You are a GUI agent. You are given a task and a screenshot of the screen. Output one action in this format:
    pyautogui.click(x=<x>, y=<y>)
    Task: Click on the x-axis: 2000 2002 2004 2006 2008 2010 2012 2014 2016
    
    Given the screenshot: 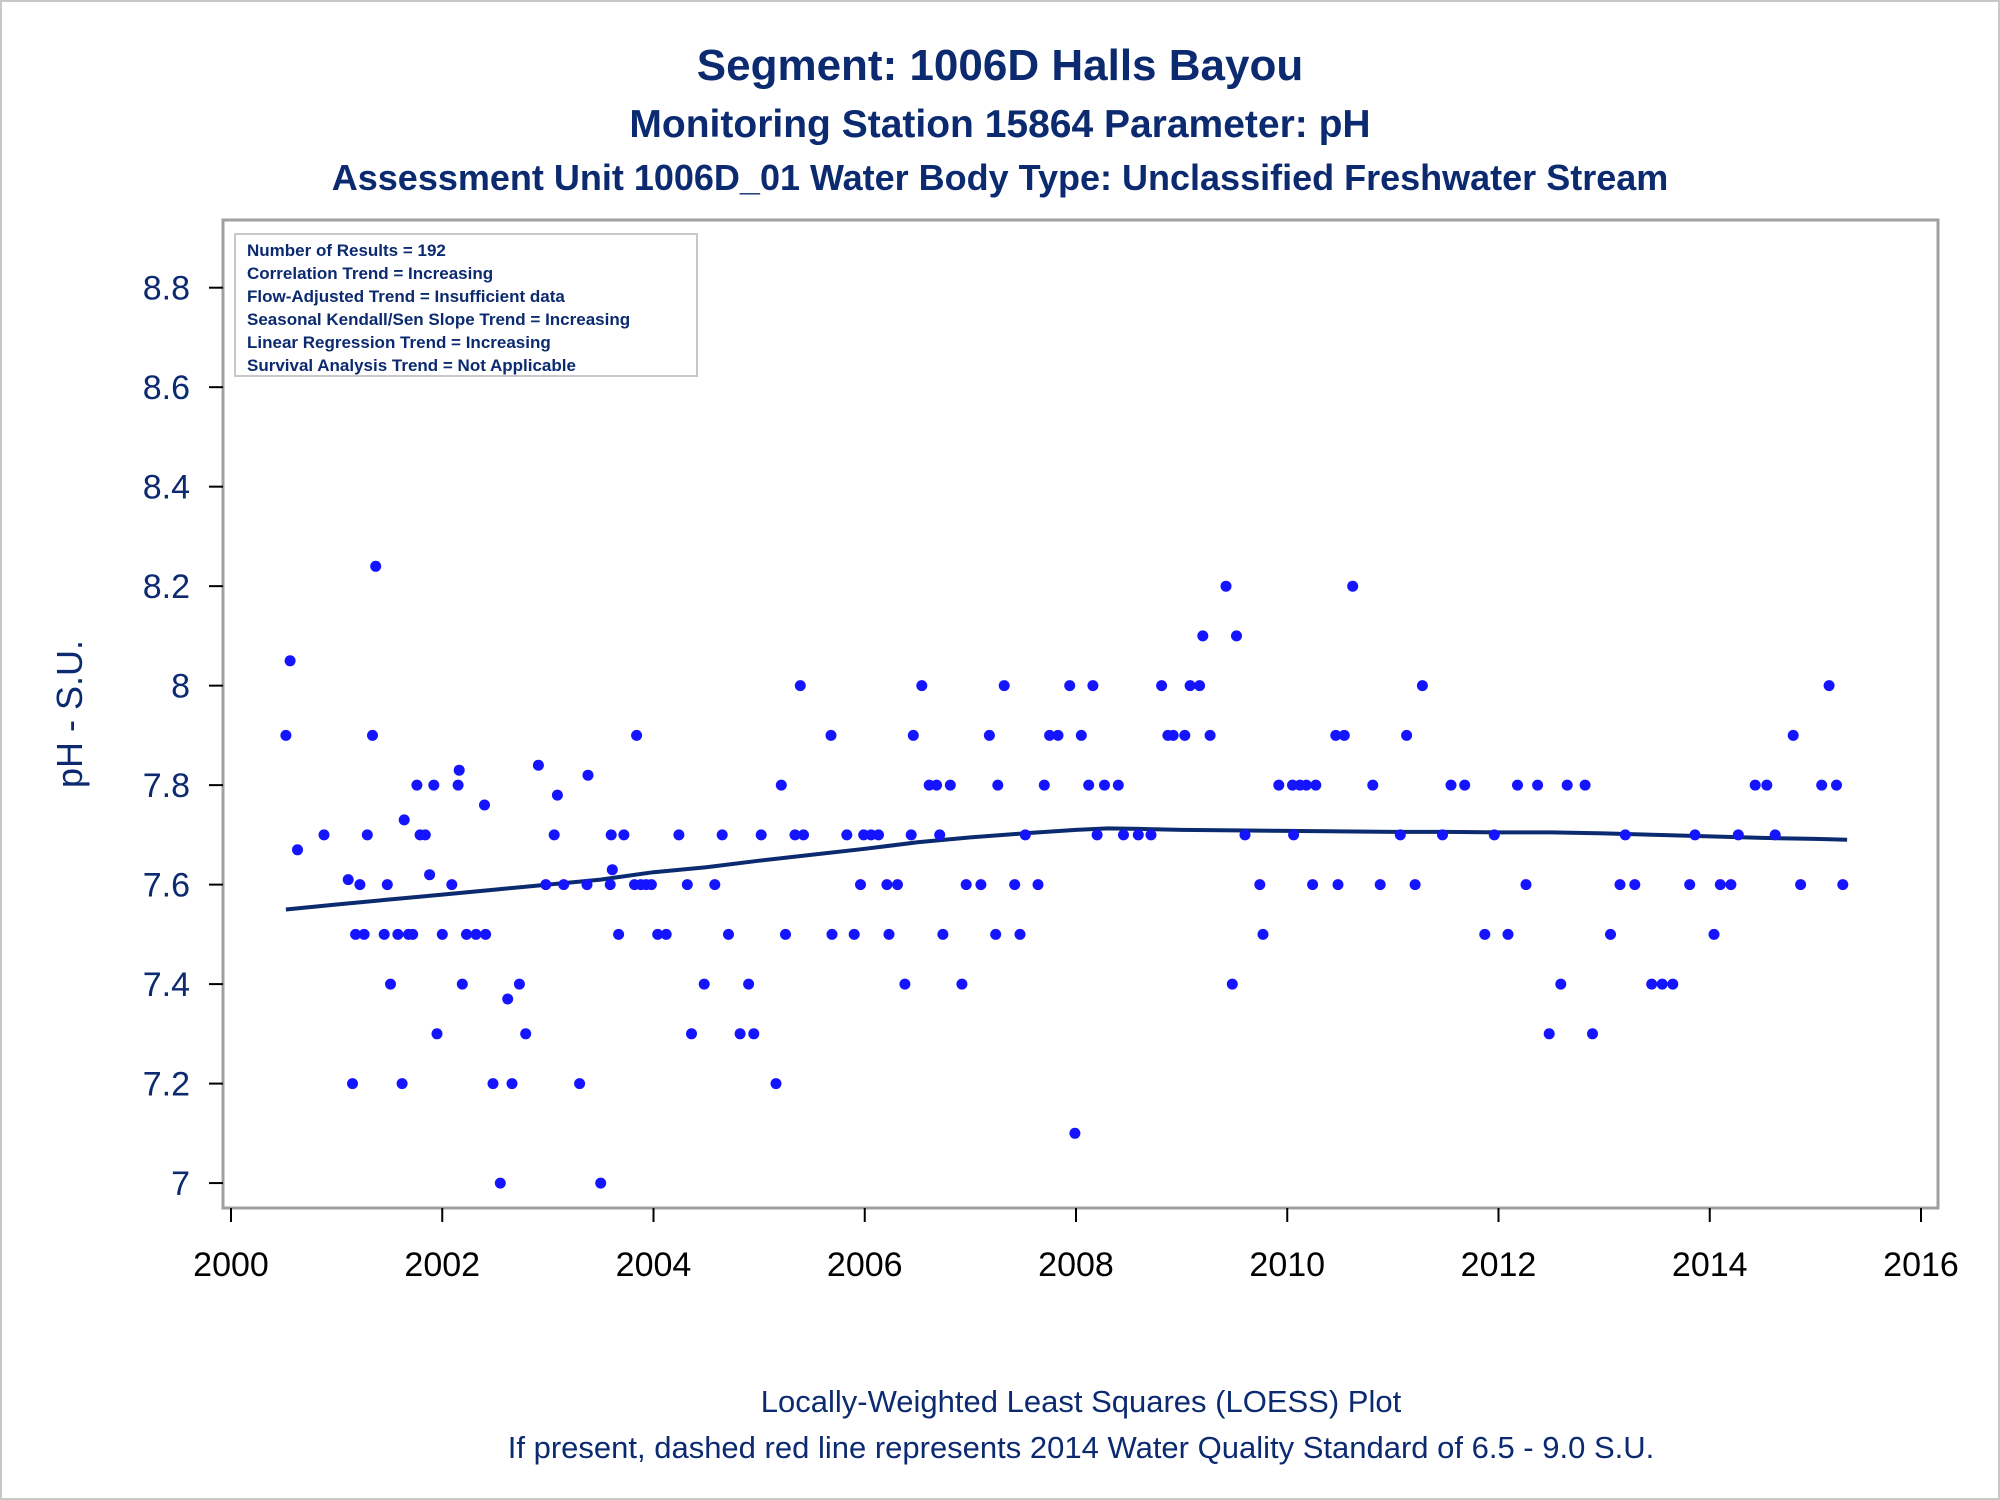 What is the action you would take?
    pyautogui.click(x=1076, y=1246)
    